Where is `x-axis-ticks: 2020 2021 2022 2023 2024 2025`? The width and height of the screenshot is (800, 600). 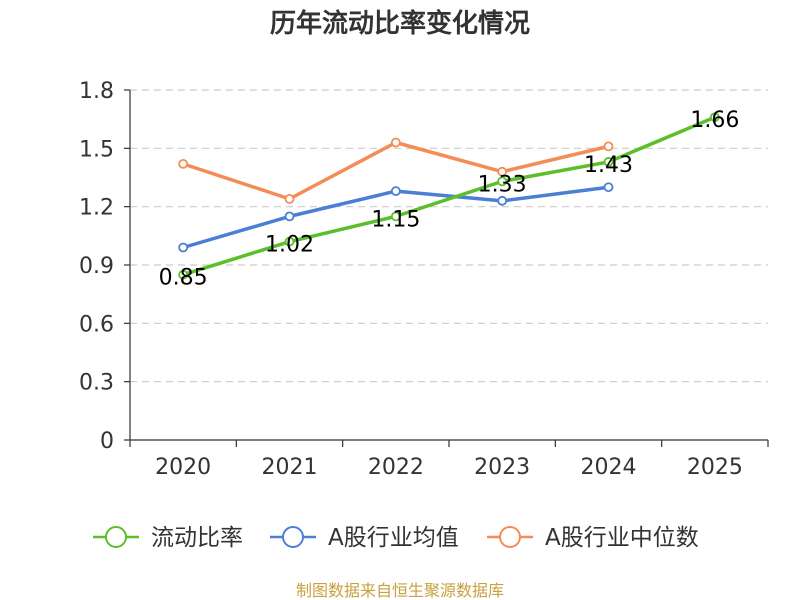
x-axis-ticks: 2020 2021 2022 2023 2024 2025 is located at coordinates (449, 467).